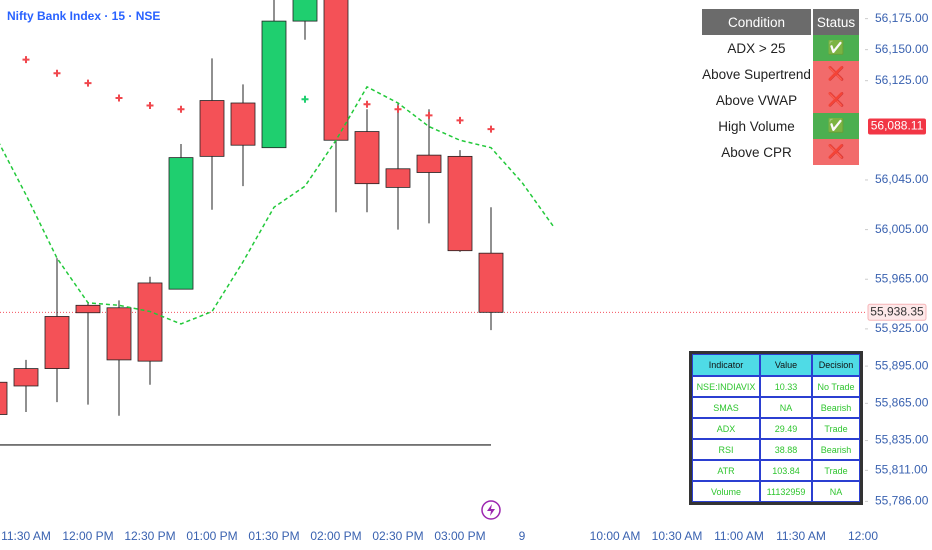 The width and height of the screenshot is (932, 550). I want to click on table-cell: RSI, so click(726, 449).